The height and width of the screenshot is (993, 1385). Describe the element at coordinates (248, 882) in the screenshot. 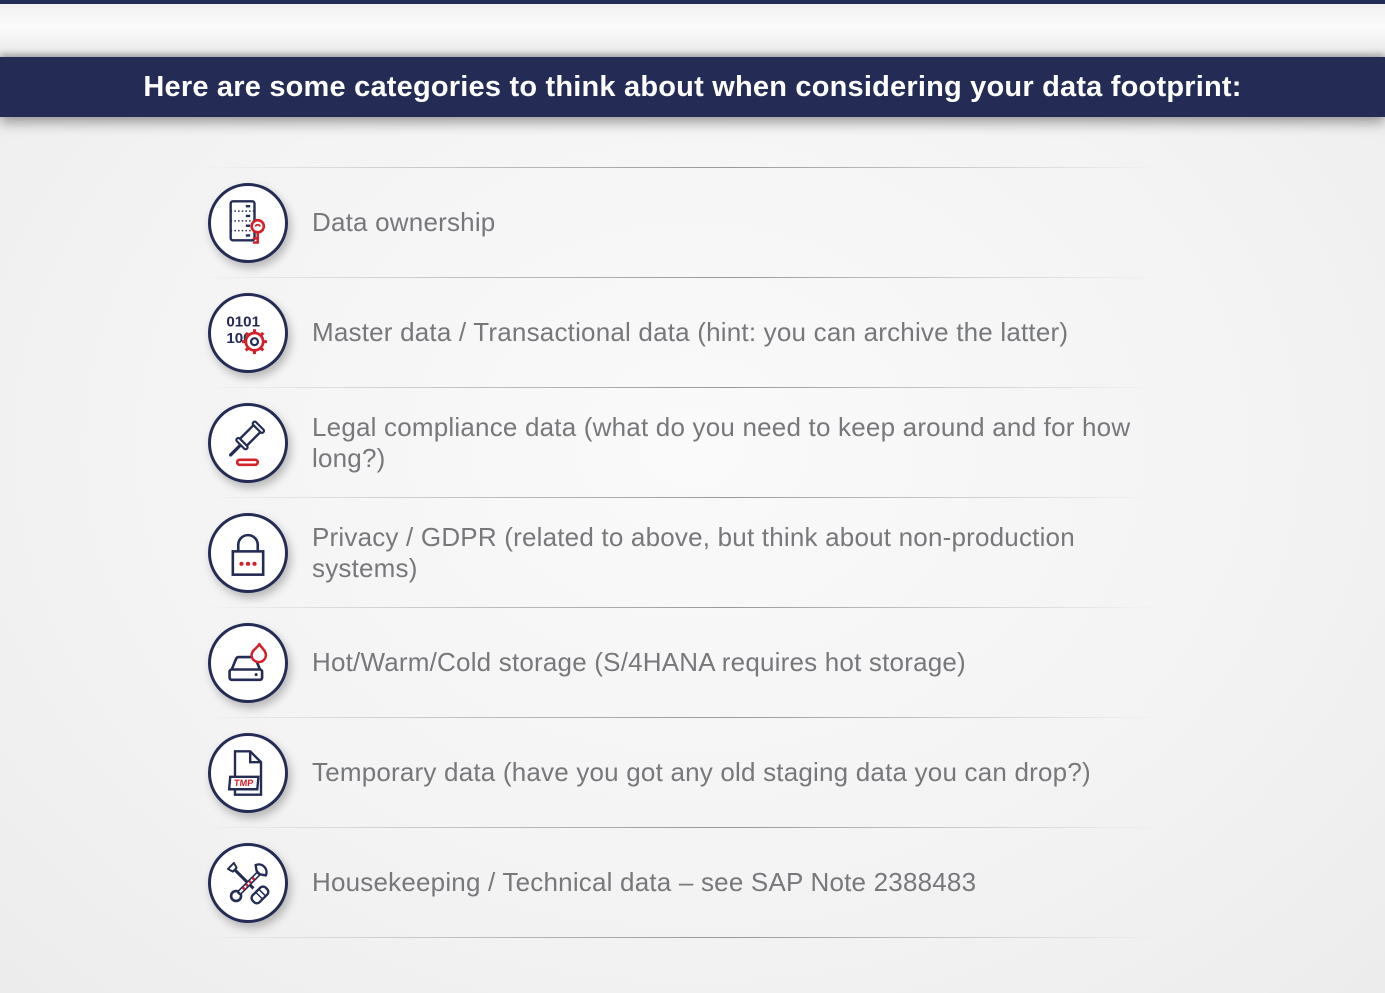

I see `tools-icon` at that location.